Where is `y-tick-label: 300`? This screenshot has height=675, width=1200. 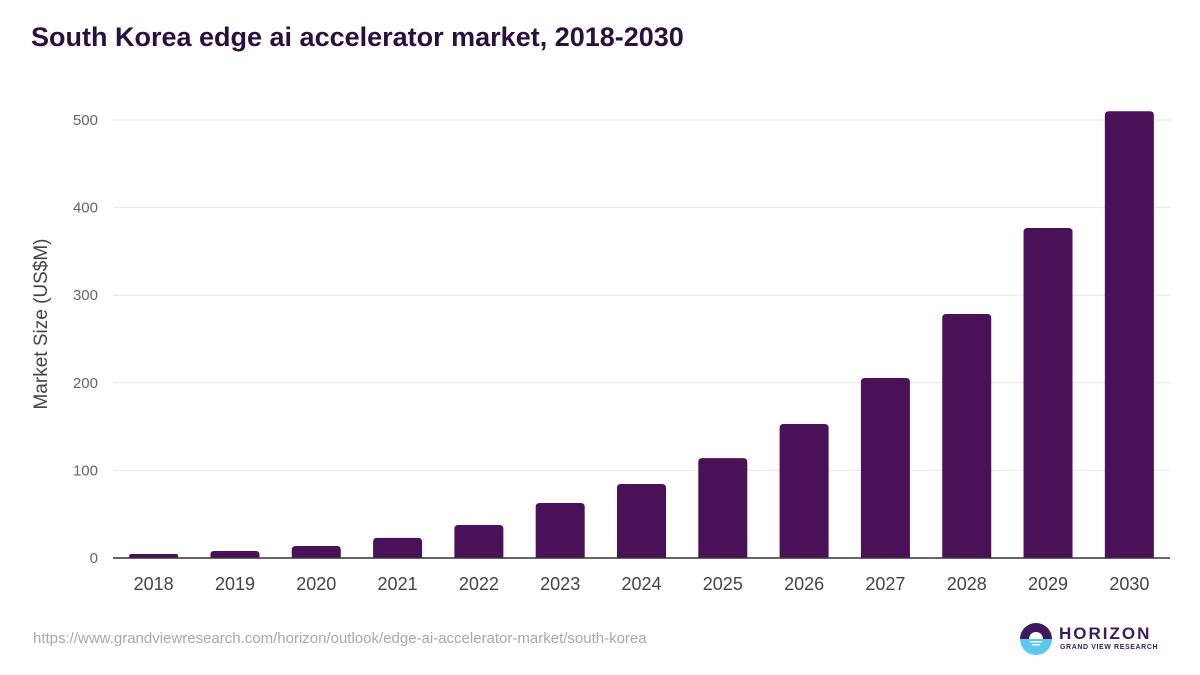
y-tick-label: 300 is located at coordinates (85, 295).